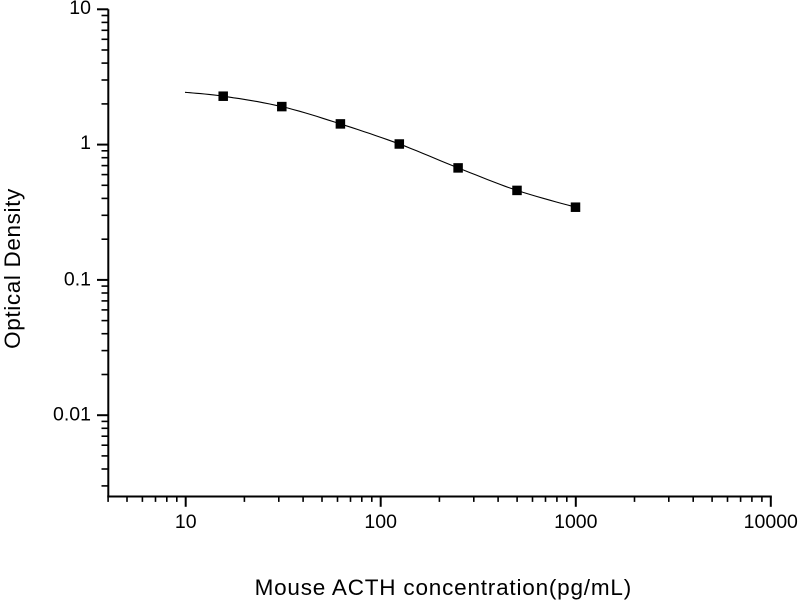  What do you see at coordinates (576, 522) in the screenshot?
I see `svg-text: 1000` at bounding box center [576, 522].